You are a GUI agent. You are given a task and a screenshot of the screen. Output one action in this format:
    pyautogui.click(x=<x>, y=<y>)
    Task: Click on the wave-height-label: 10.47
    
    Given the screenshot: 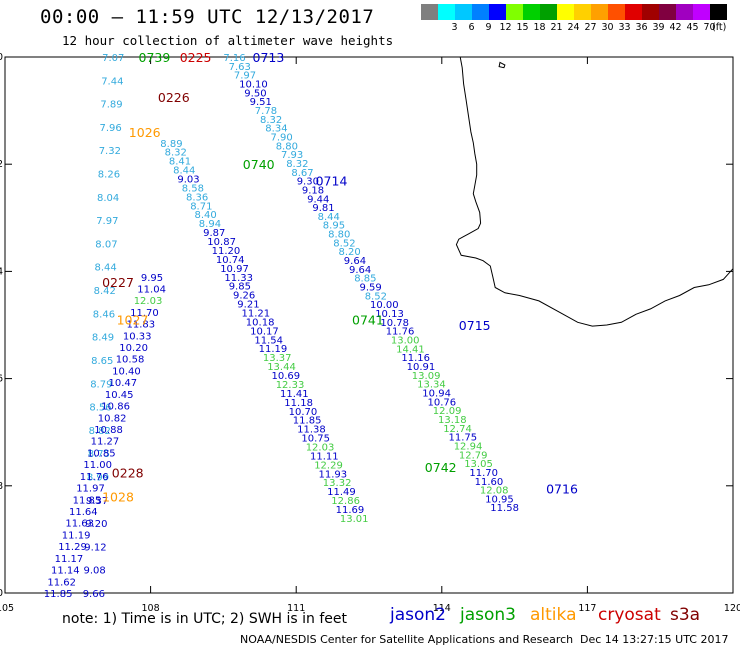 What is the action you would take?
    pyautogui.click(x=123, y=383)
    